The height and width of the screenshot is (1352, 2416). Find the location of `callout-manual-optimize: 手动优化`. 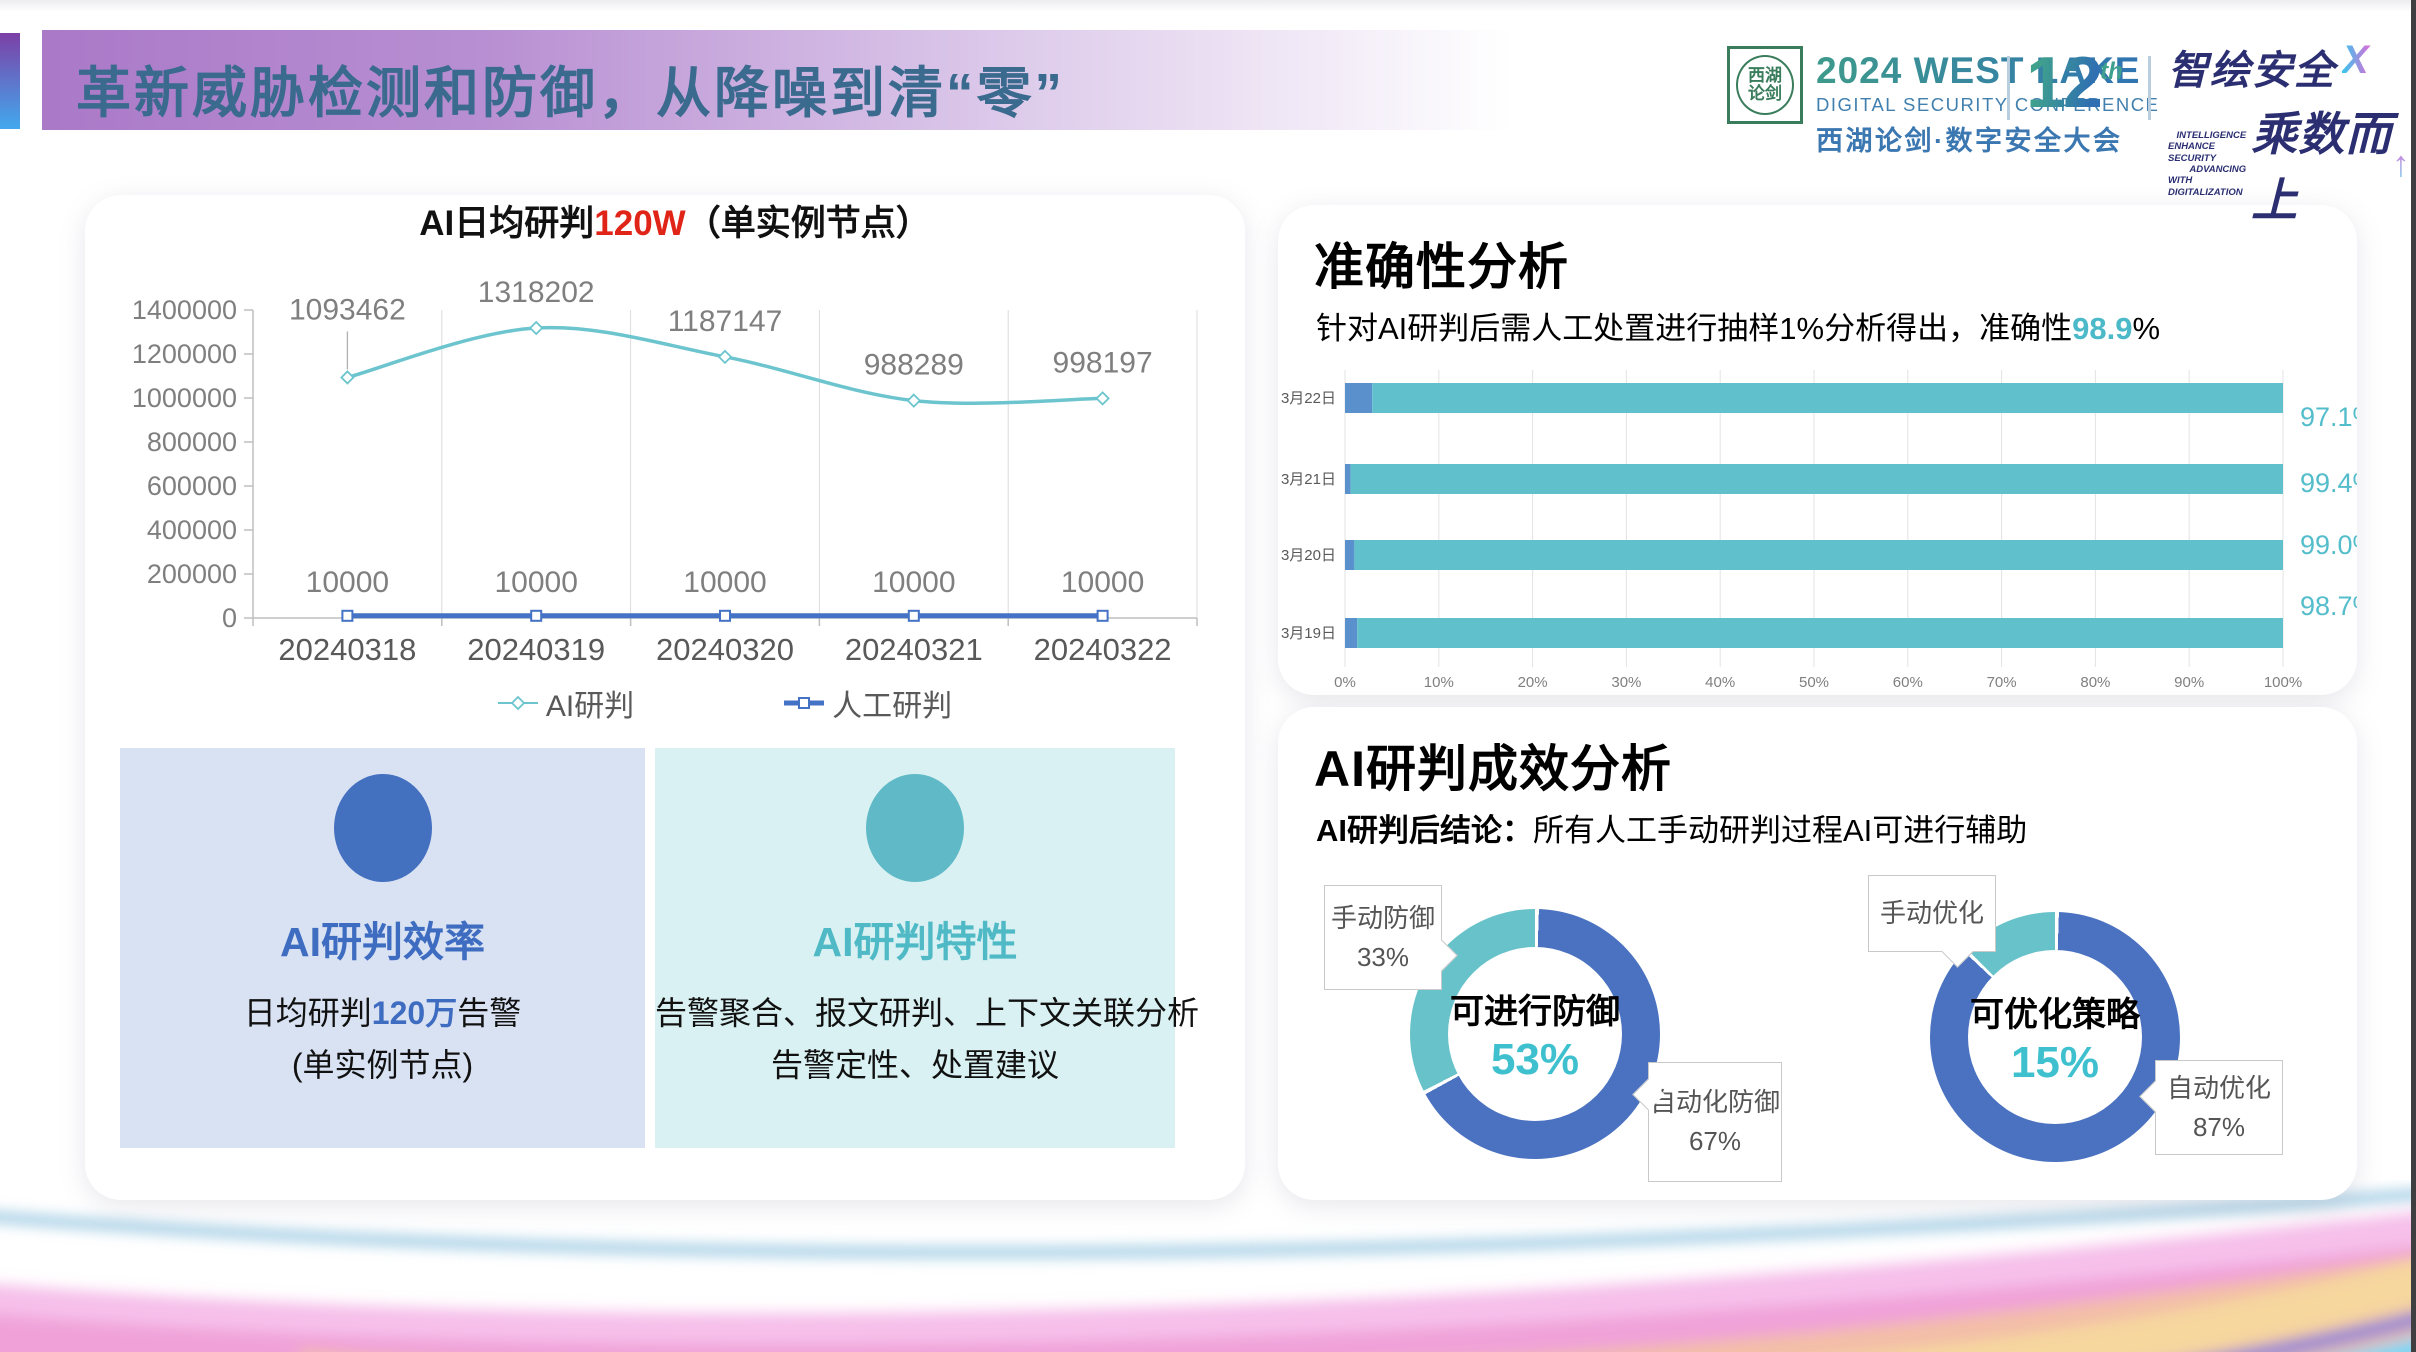

callout-manual-optimize: 手动优化 is located at coordinates (1932, 921).